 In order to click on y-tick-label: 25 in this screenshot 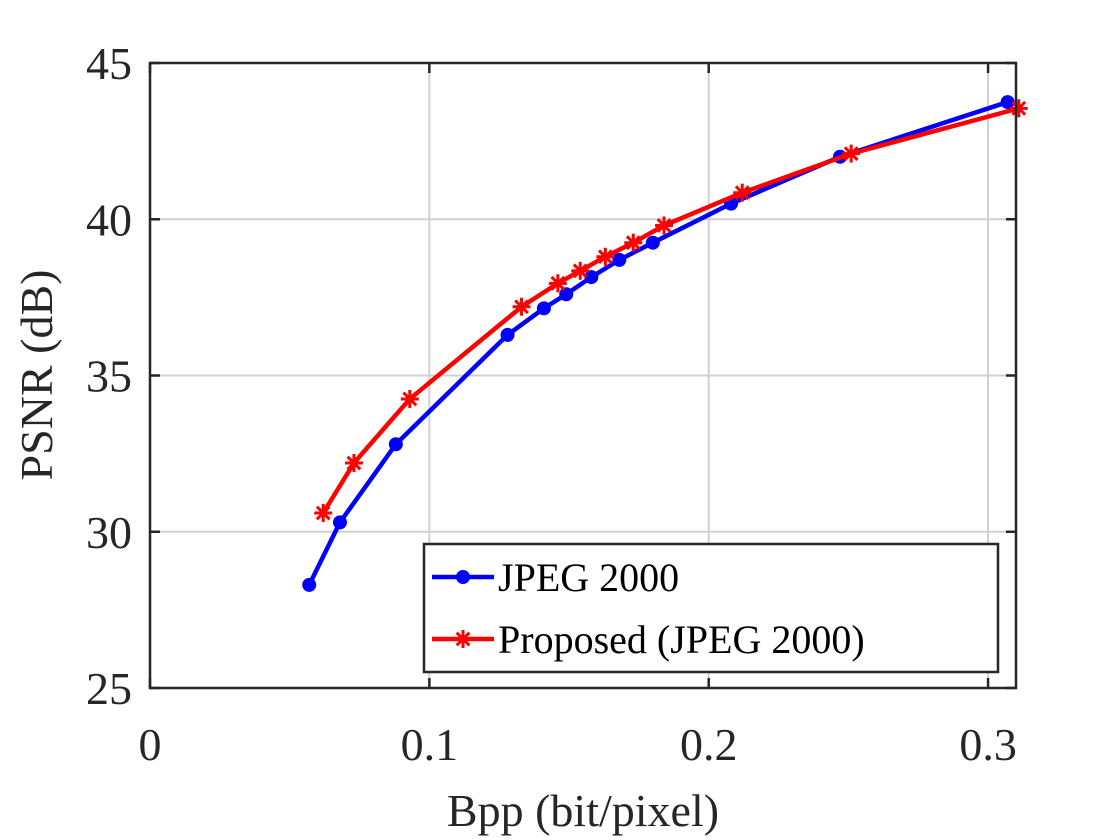, I will do `click(109, 688)`.